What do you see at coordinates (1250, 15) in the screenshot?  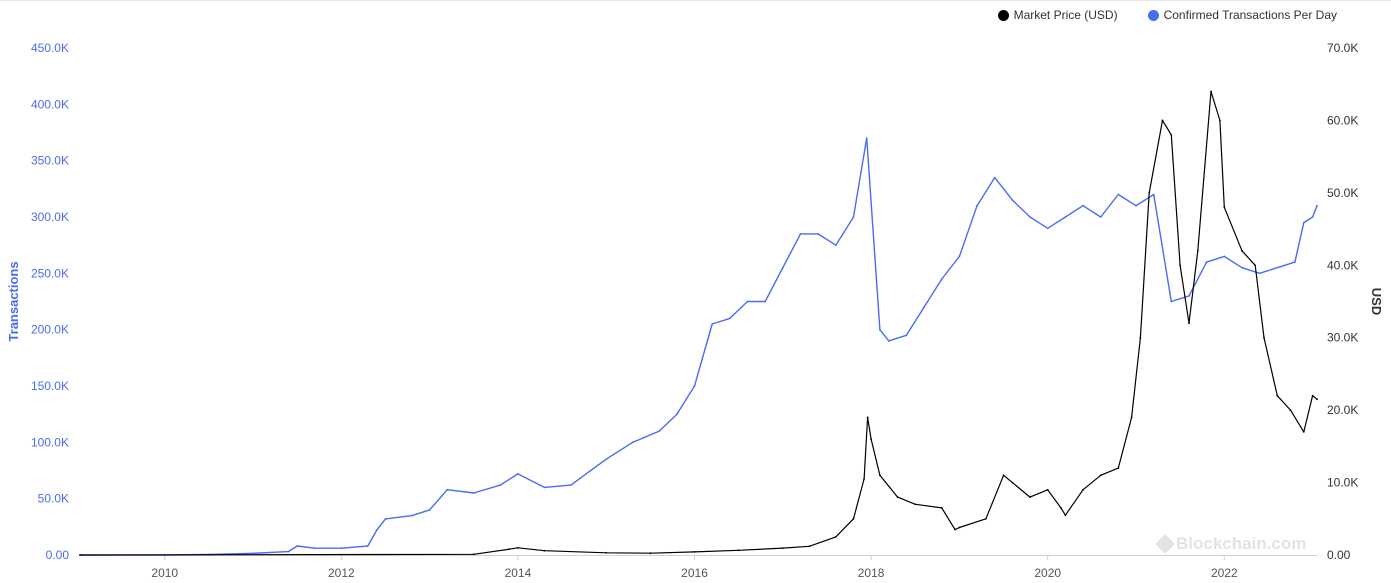 I see `legend-label-transactions: Confirmed Transactions Per Day` at bounding box center [1250, 15].